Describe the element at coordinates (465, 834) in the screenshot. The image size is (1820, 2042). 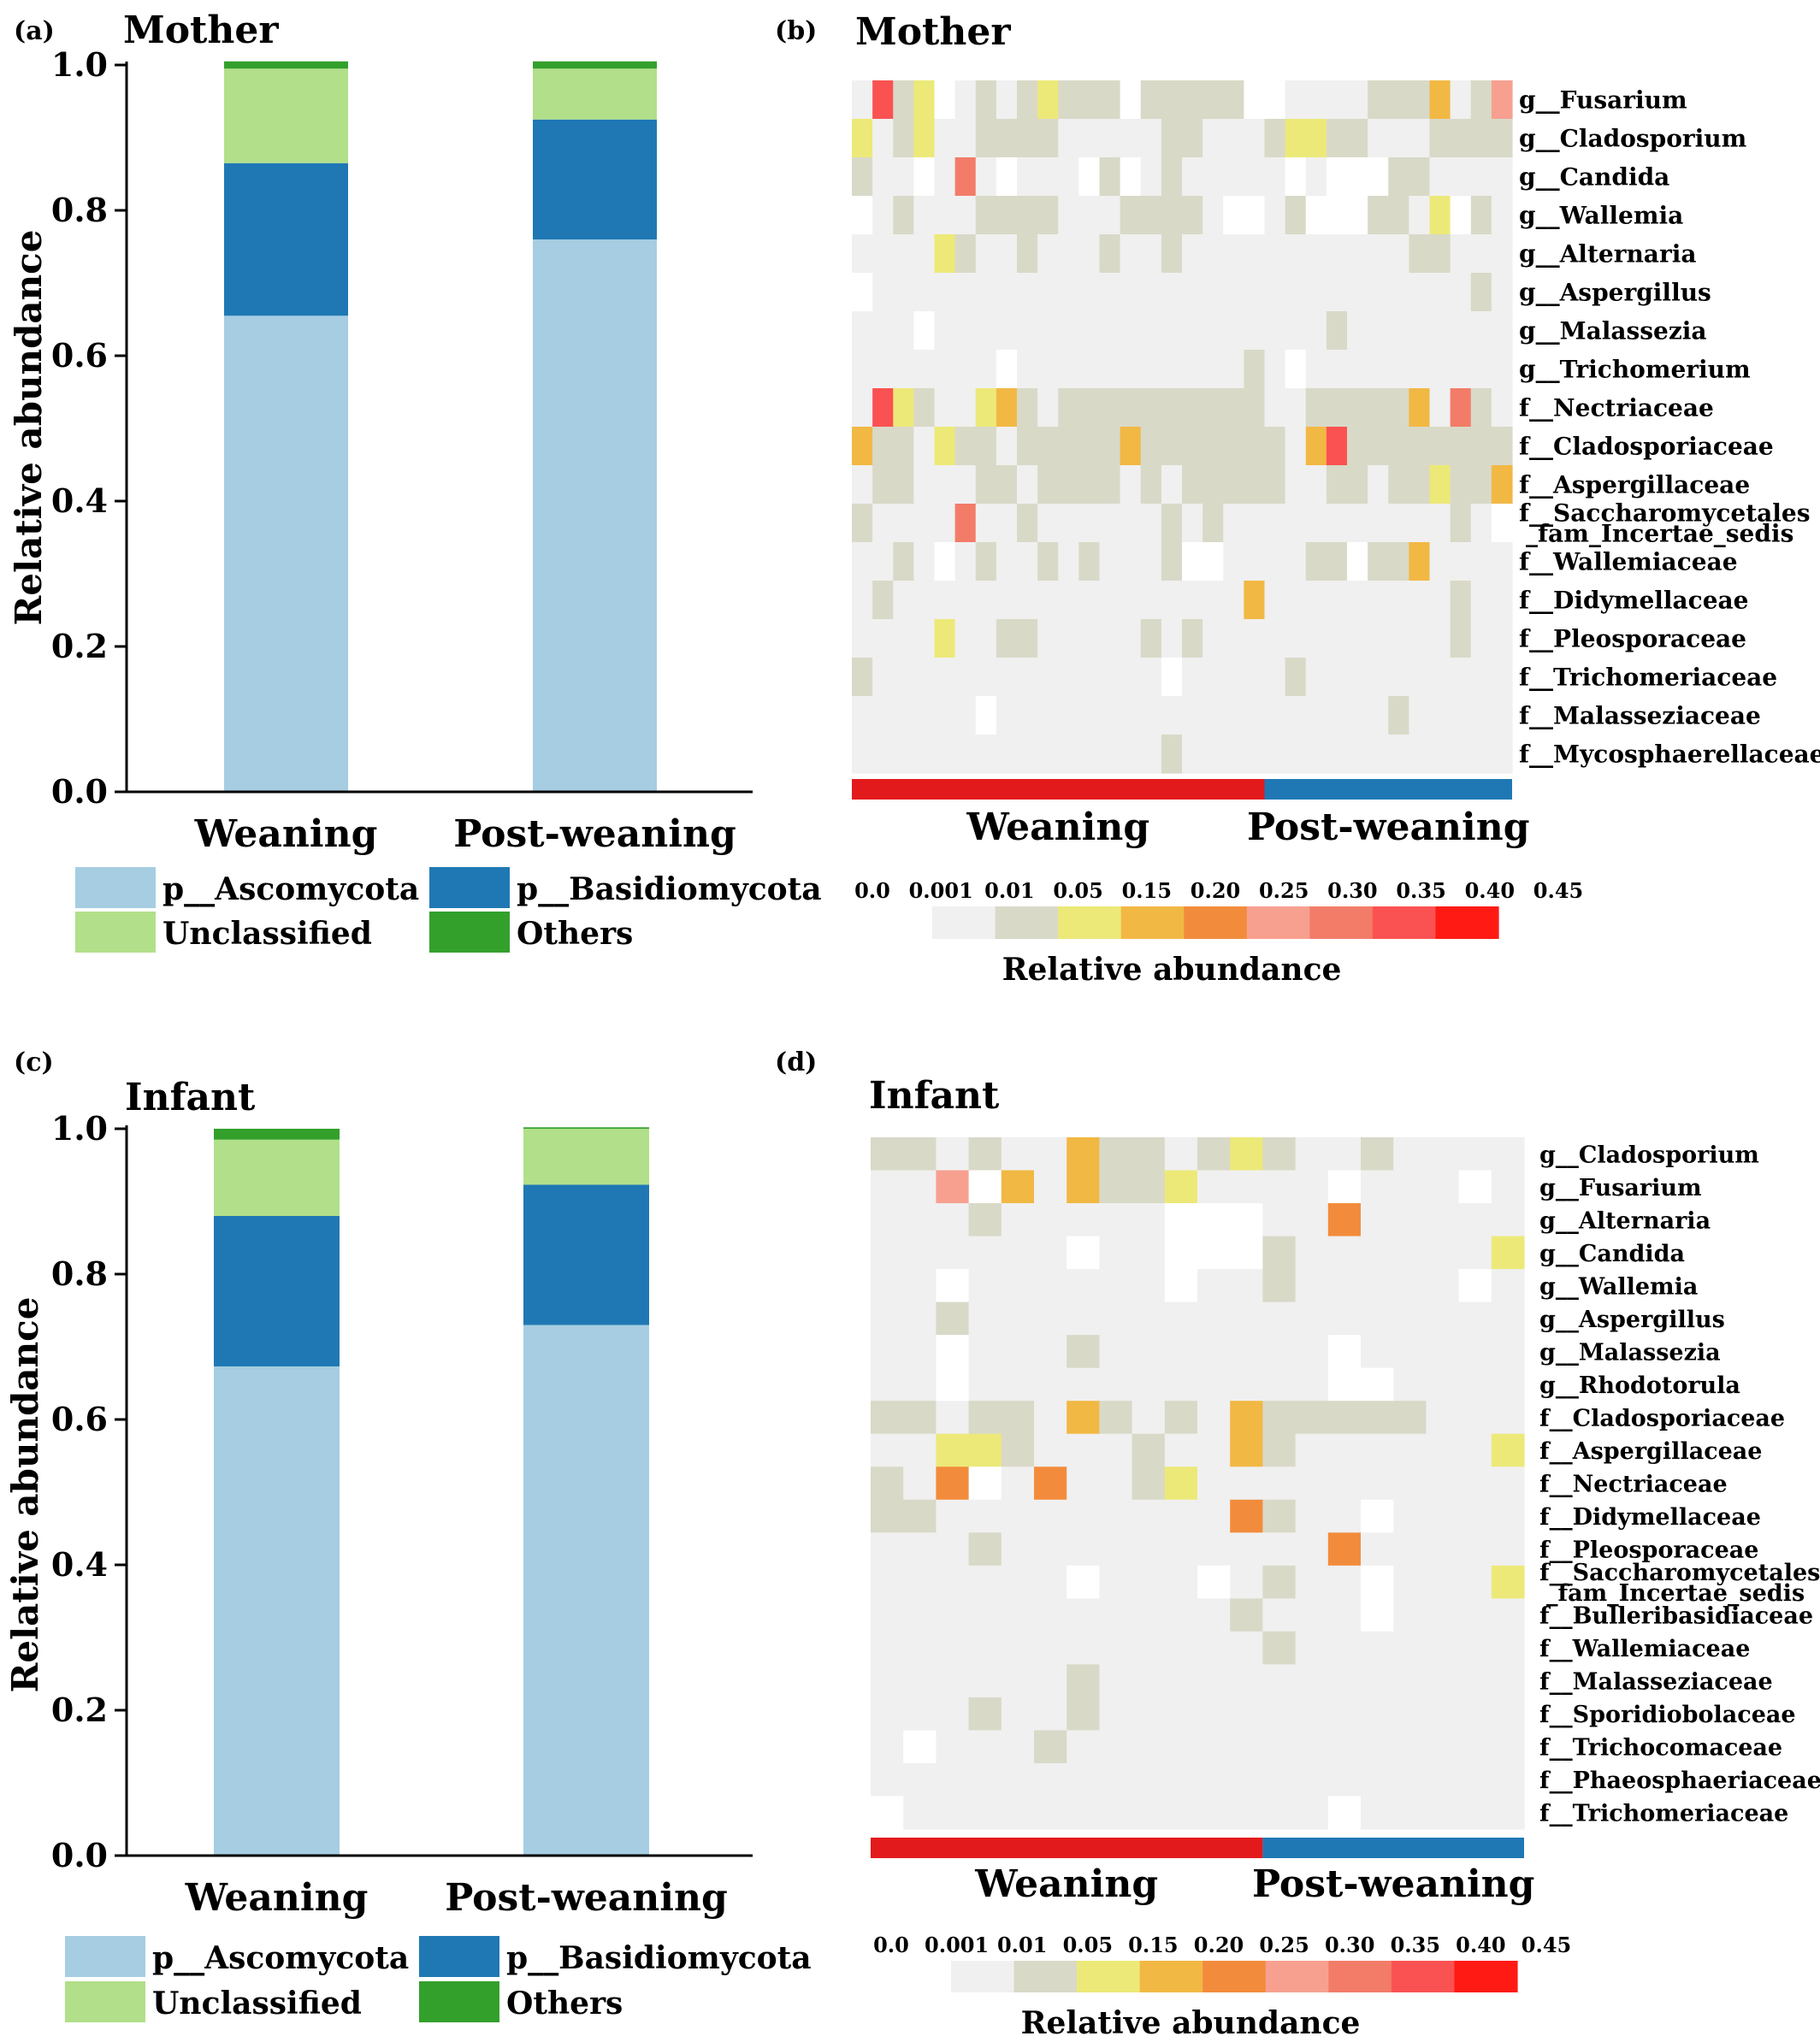
I see `panel-a-xlabels: Weaning Post-weaning` at that location.